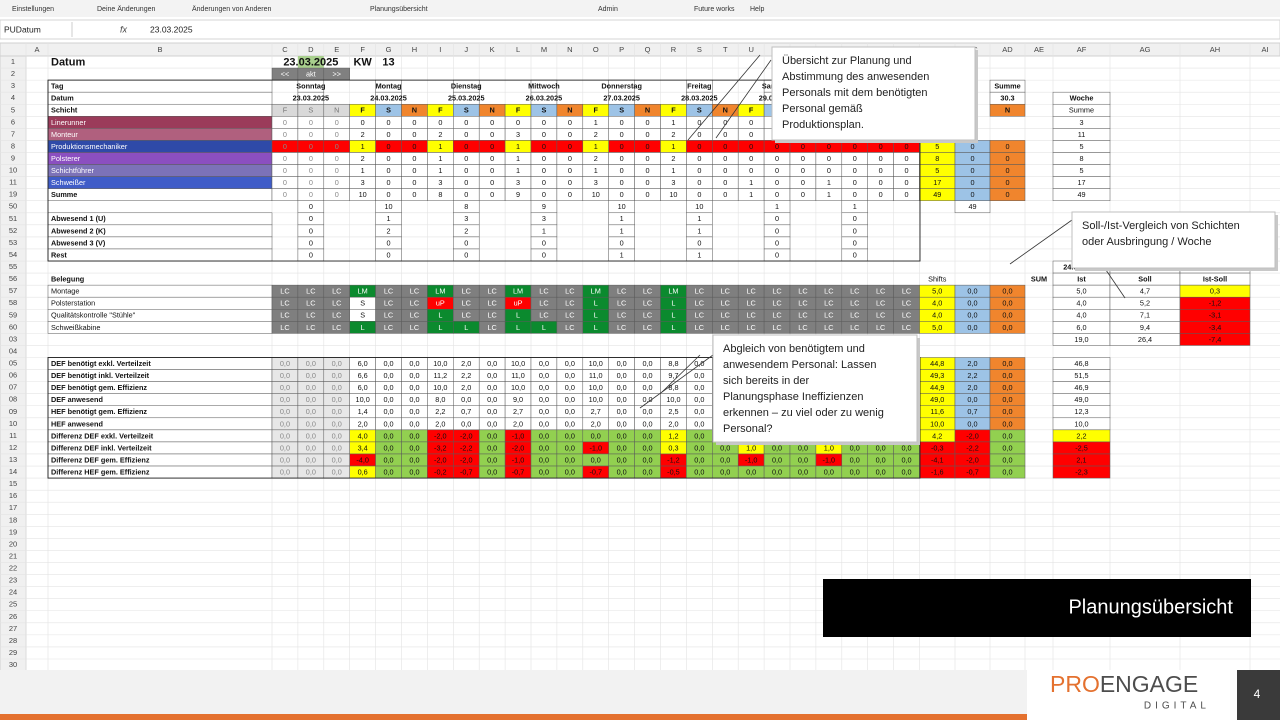  What do you see at coordinates (13, 495) in the screenshot?
I see `row-header: 16` at bounding box center [13, 495].